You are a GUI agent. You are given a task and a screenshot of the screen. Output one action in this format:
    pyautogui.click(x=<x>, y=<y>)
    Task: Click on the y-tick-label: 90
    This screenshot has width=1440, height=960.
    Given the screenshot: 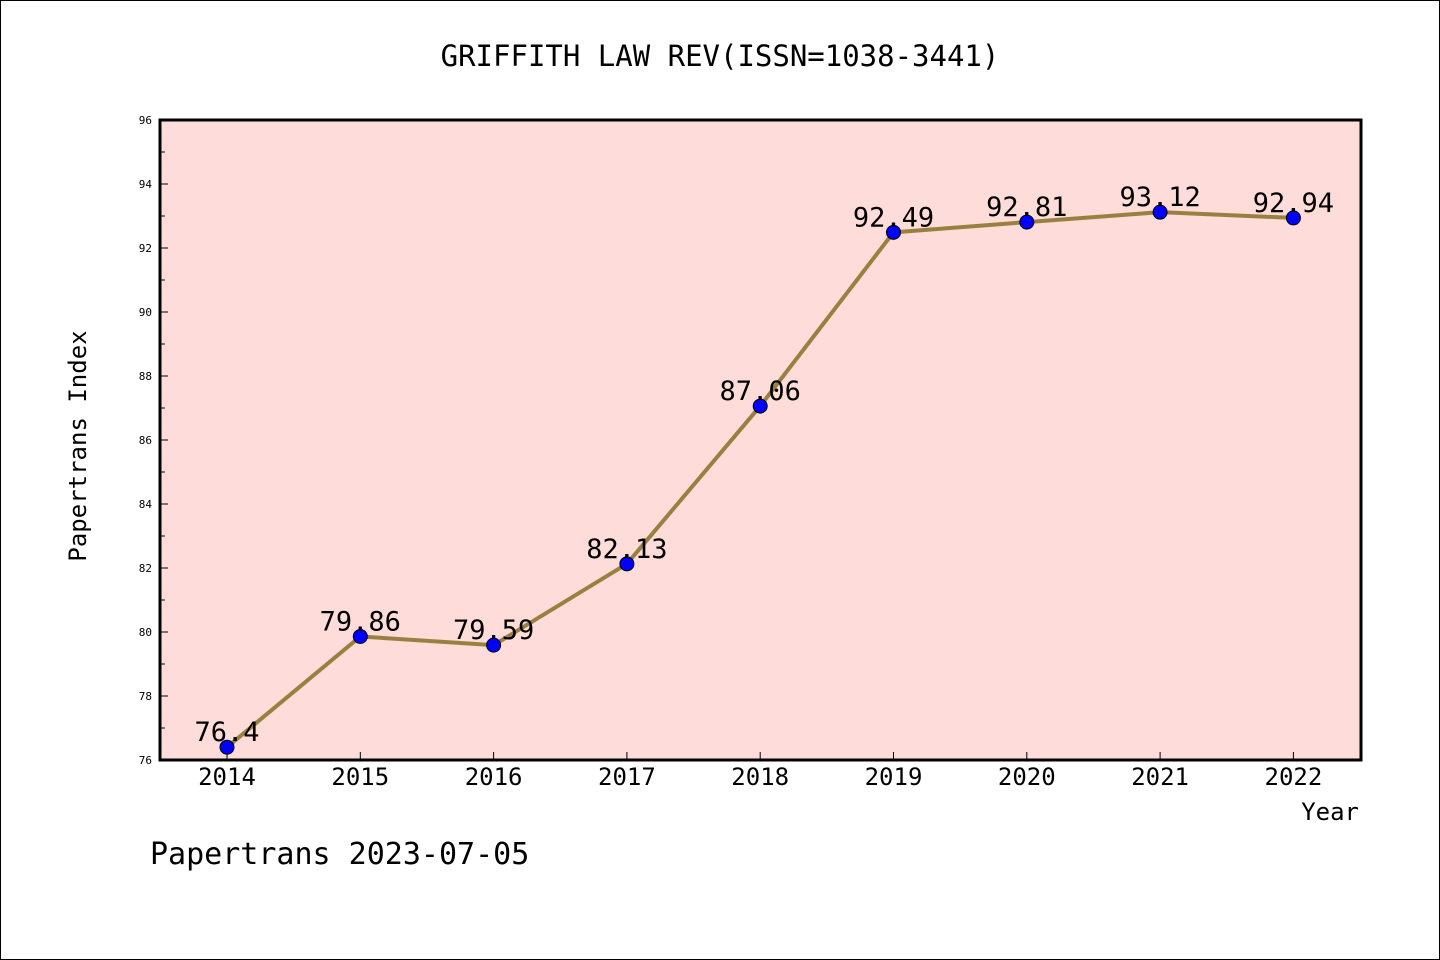 What is the action you would take?
    pyautogui.click(x=145, y=312)
    